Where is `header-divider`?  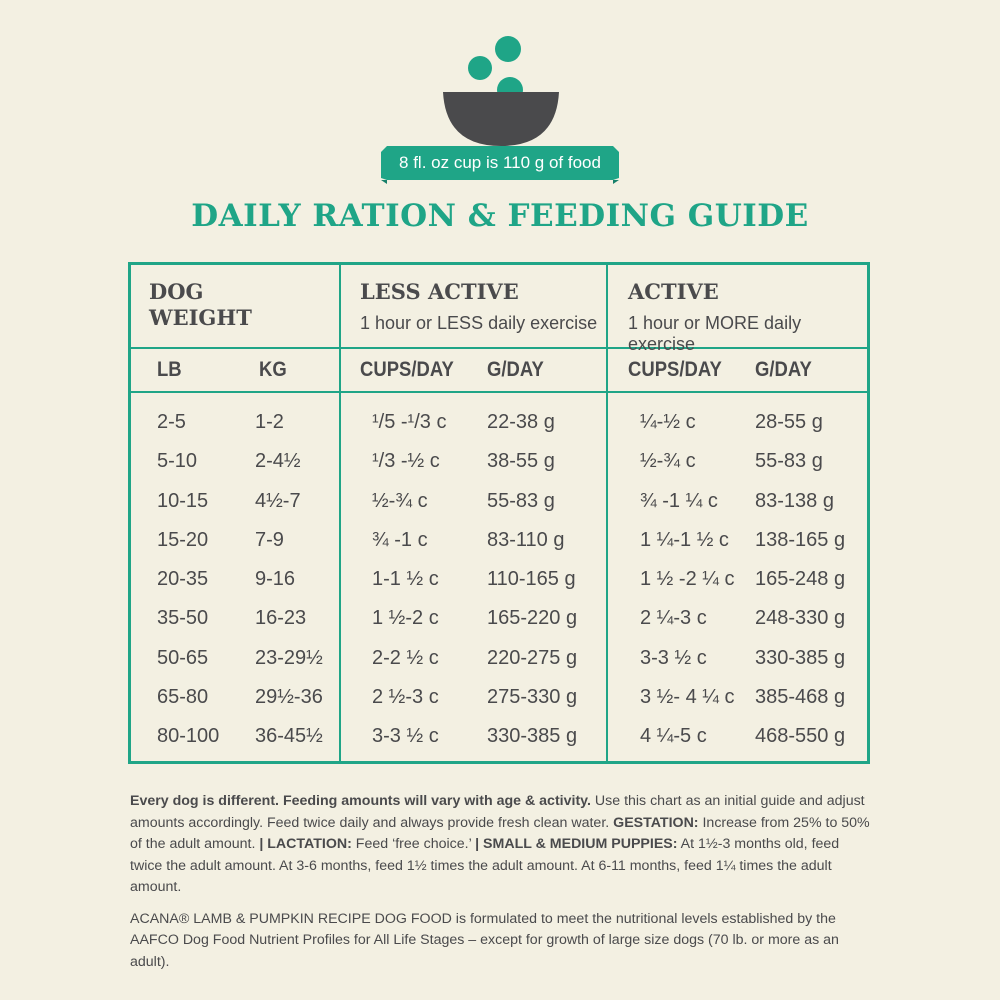
header-divider is located at coordinates (499, 348).